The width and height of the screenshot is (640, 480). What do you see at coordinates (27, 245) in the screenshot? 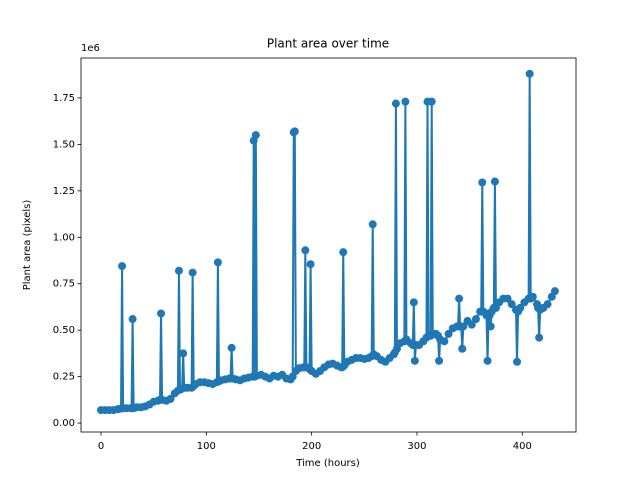
I see `y-axis-label: Plant area (pixels)` at bounding box center [27, 245].